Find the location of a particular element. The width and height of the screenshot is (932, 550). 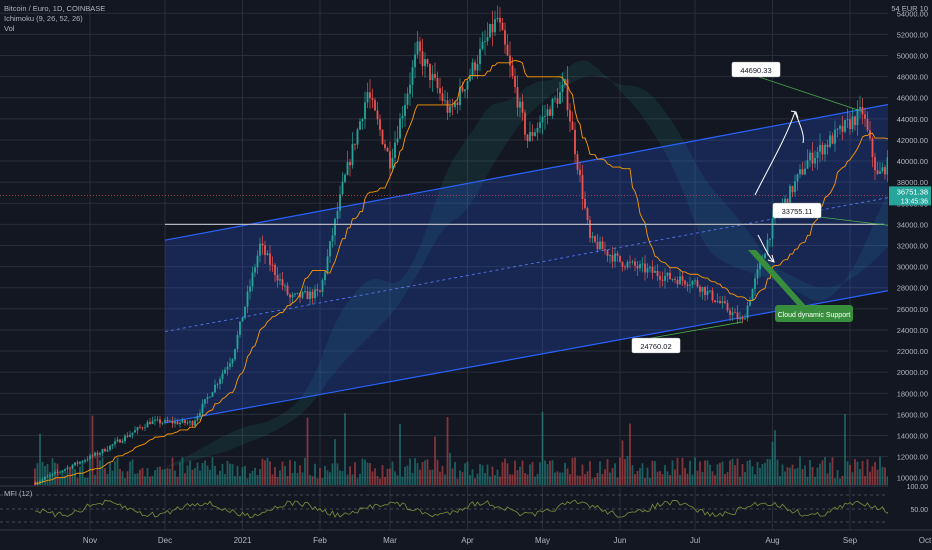

price-tick-label: 18000.00 is located at coordinates (912, 393).